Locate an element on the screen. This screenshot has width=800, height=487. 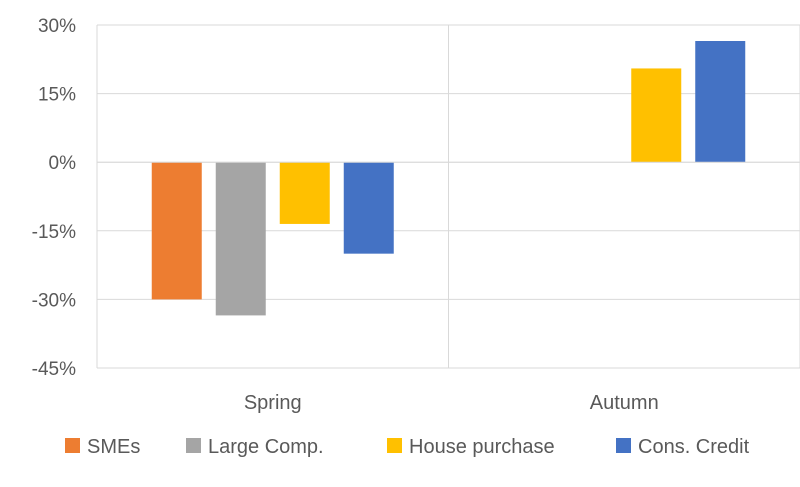
y-tick-labels: 30% 15% 0% -15% -30% -45% is located at coordinates (54, 198).